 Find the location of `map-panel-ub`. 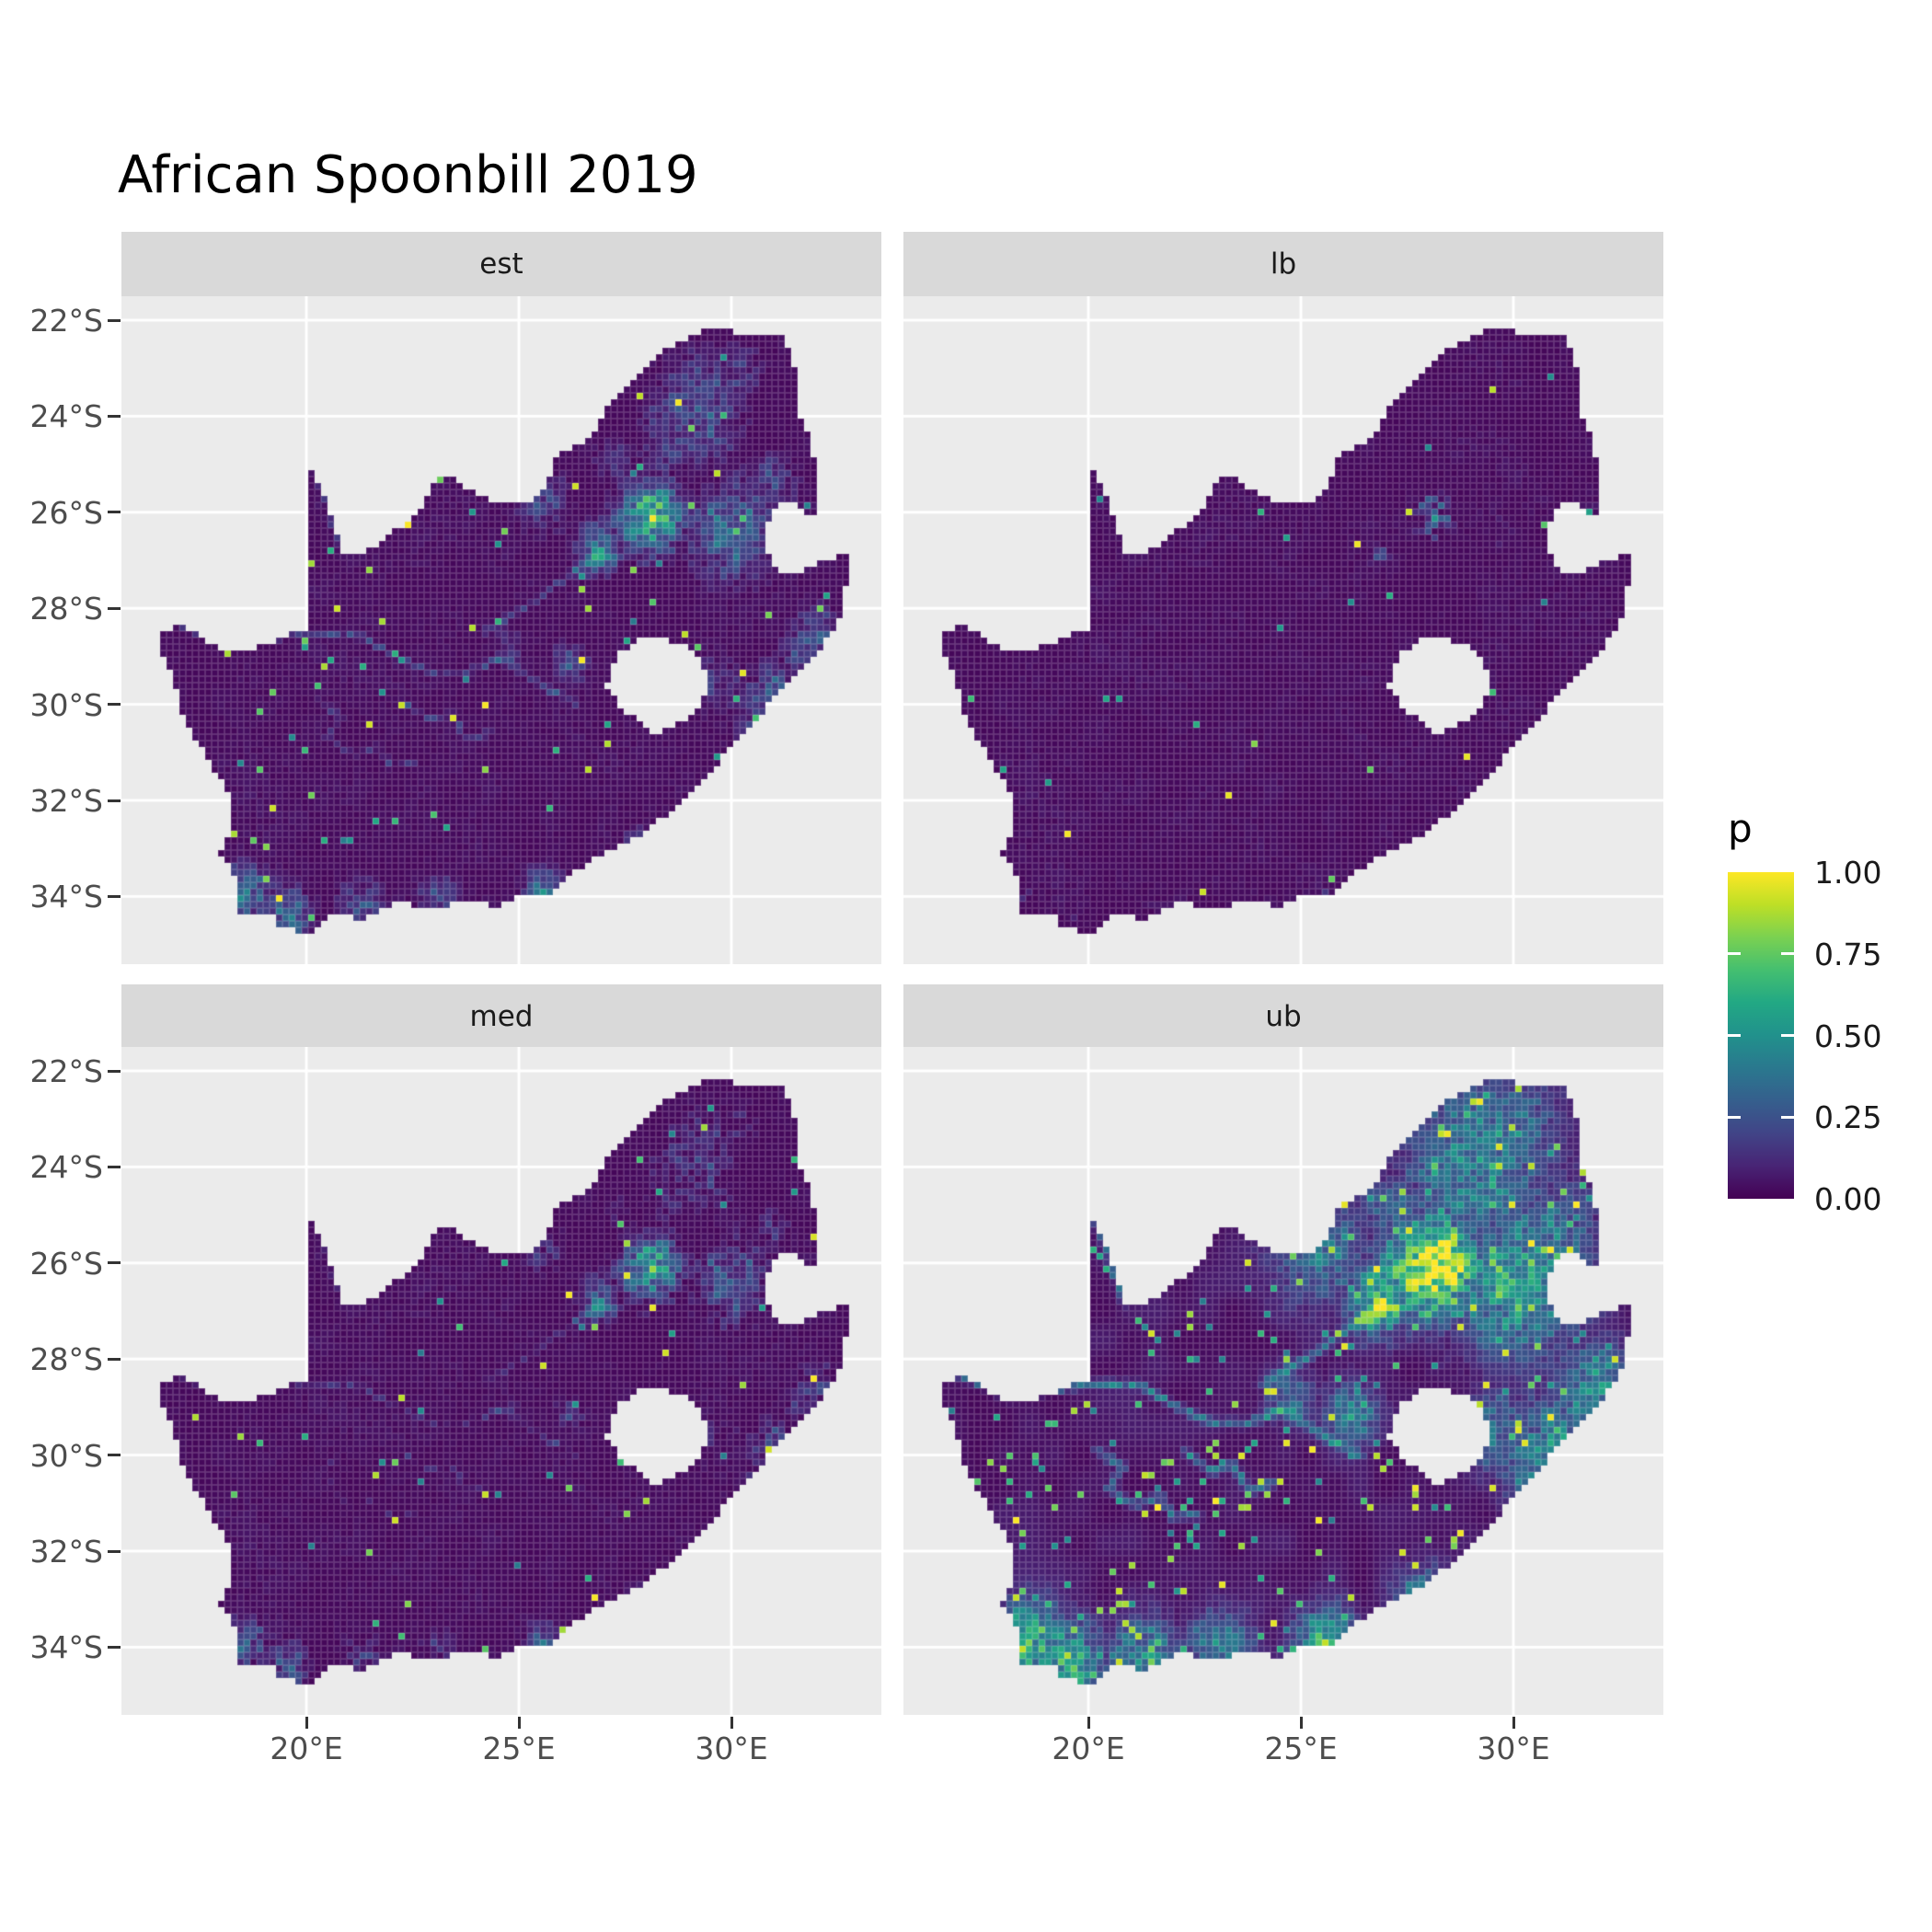

map-panel-ub is located at coordinates (1283, 1381).